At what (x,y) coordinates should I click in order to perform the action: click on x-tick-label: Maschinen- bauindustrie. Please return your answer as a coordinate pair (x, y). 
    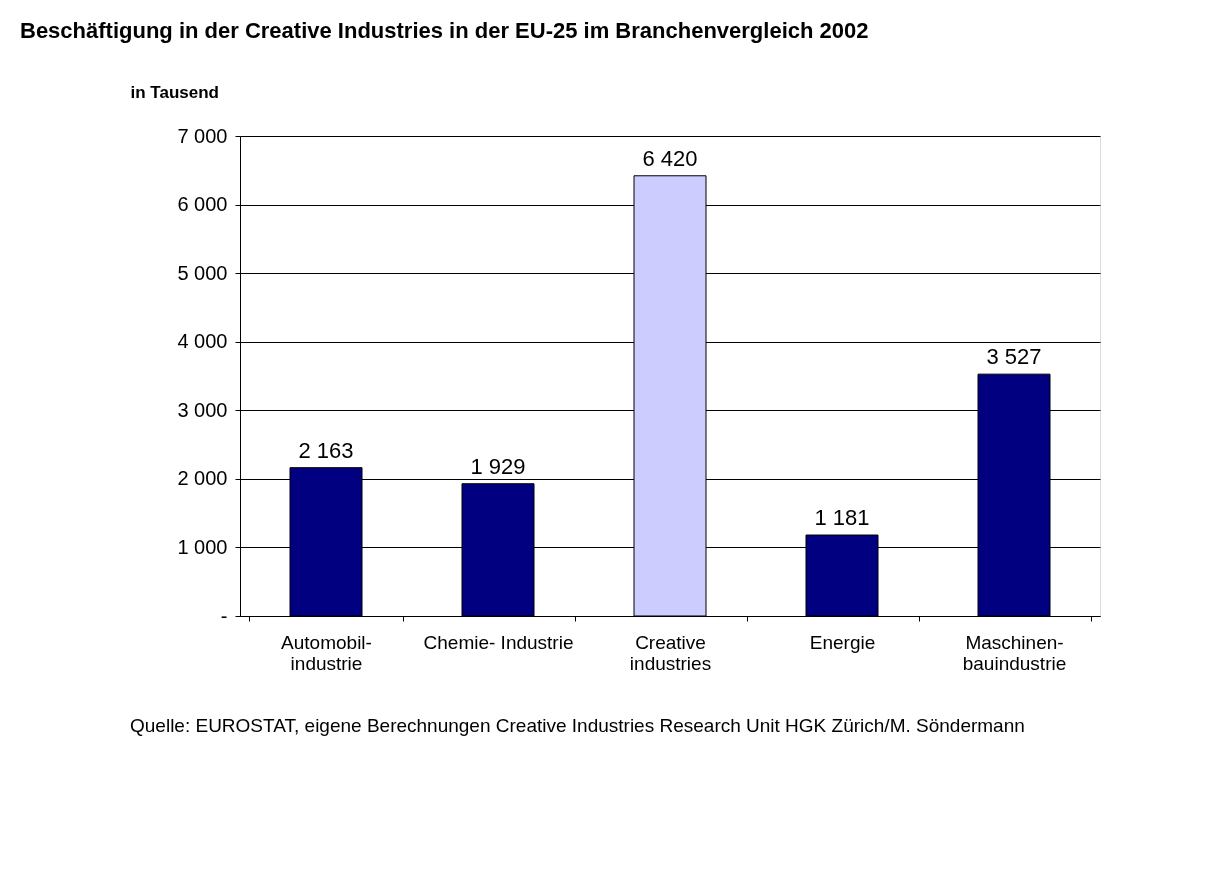
    Looking at the image, I should click on (1014, 652).